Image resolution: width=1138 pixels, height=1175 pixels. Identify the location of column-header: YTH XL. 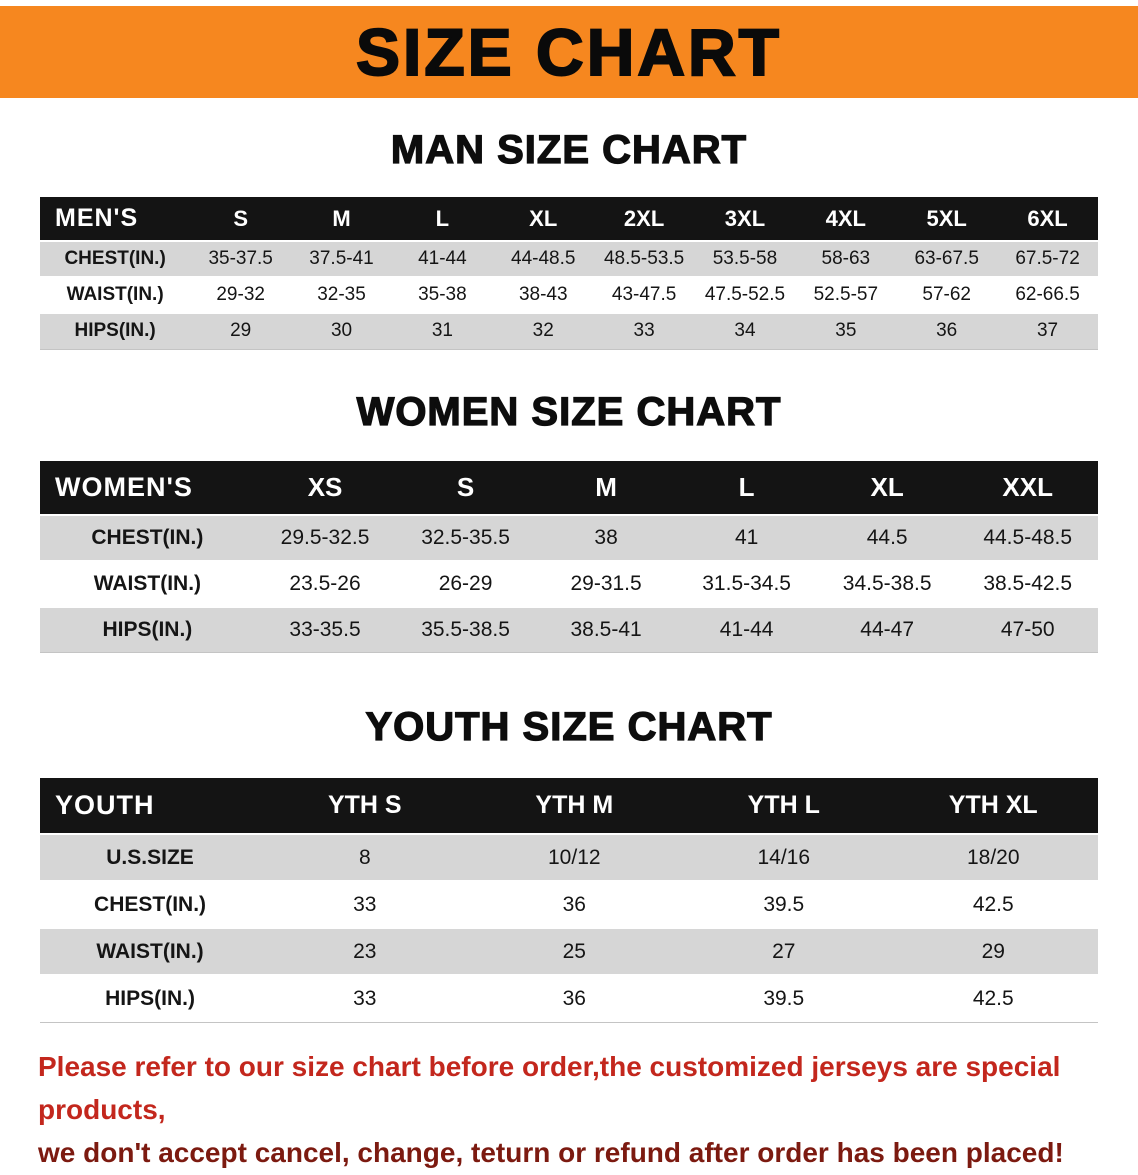
(993, 806).